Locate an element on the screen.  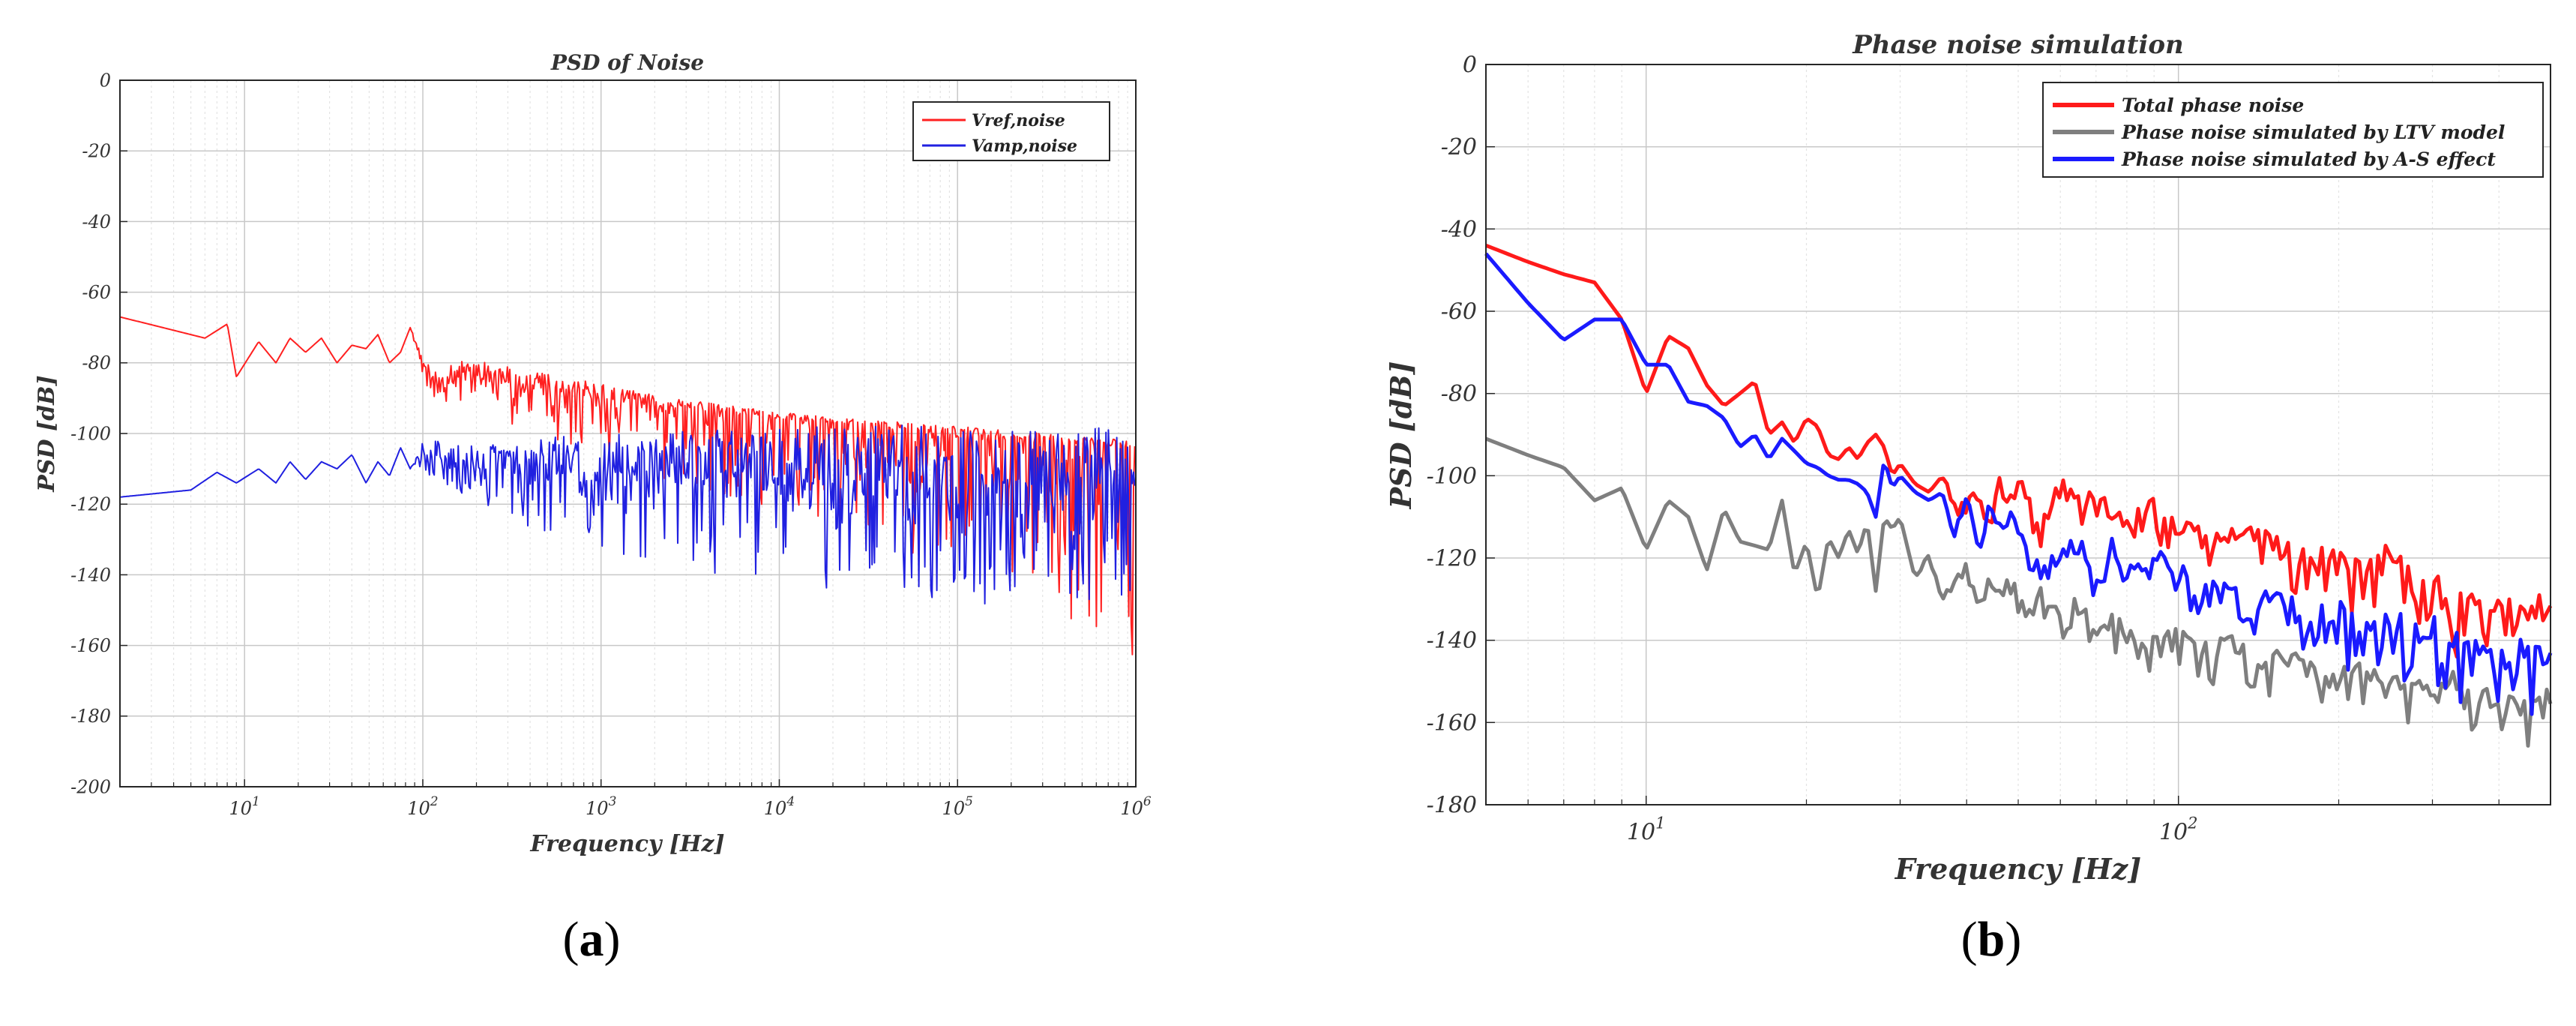
panel-a-legend: Vref,noise Vamp,noise is located at coordinates (1011, 131).